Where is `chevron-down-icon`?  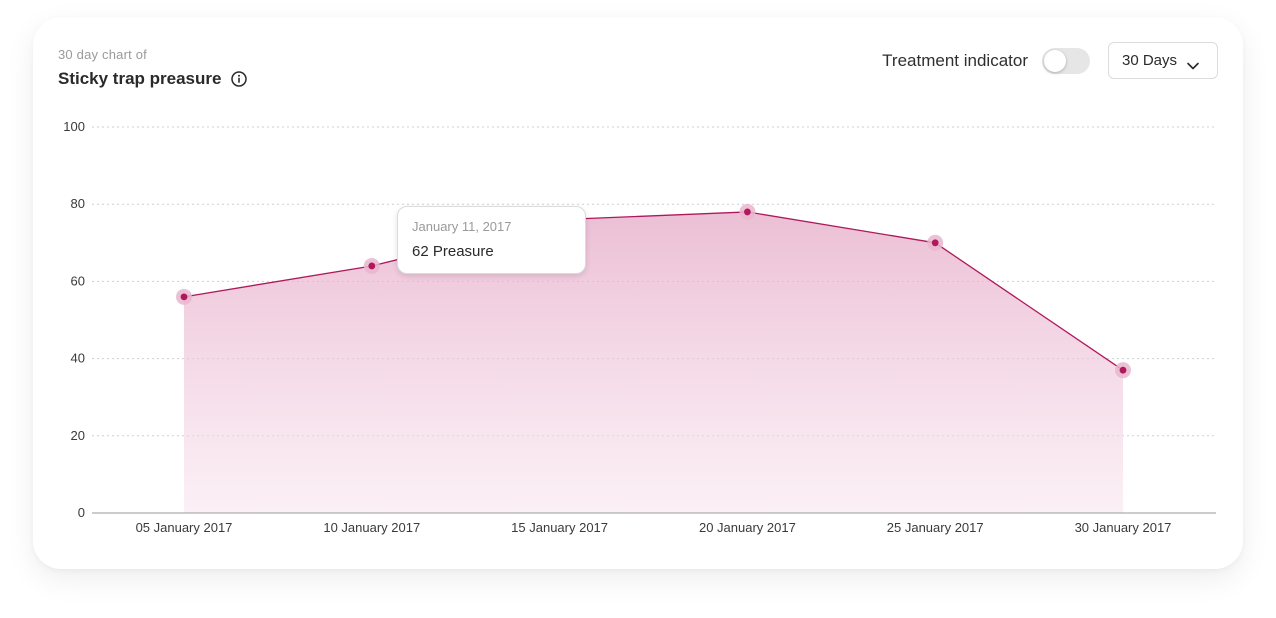
chevron-down-icon is located at coordinates (1193, 63).